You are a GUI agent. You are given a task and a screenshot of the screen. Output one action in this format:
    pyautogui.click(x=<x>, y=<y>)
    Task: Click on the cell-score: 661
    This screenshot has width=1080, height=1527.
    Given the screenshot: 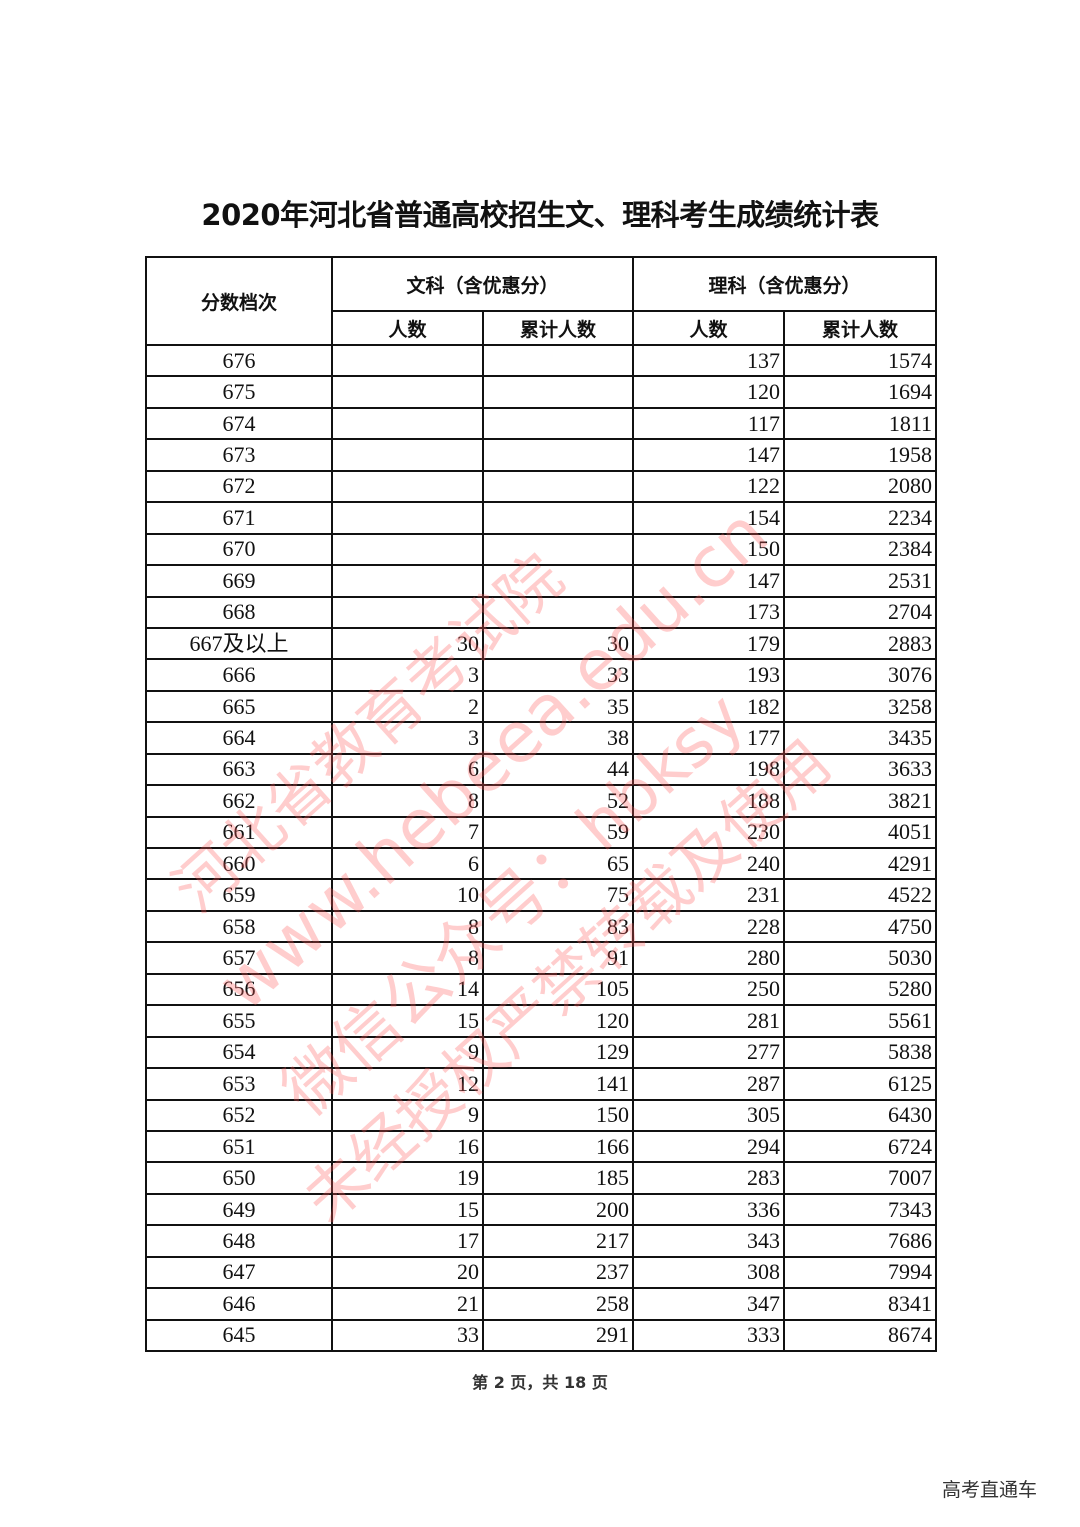 What is the action you would take?
    pyautogui.click(x=239, y=832)
    